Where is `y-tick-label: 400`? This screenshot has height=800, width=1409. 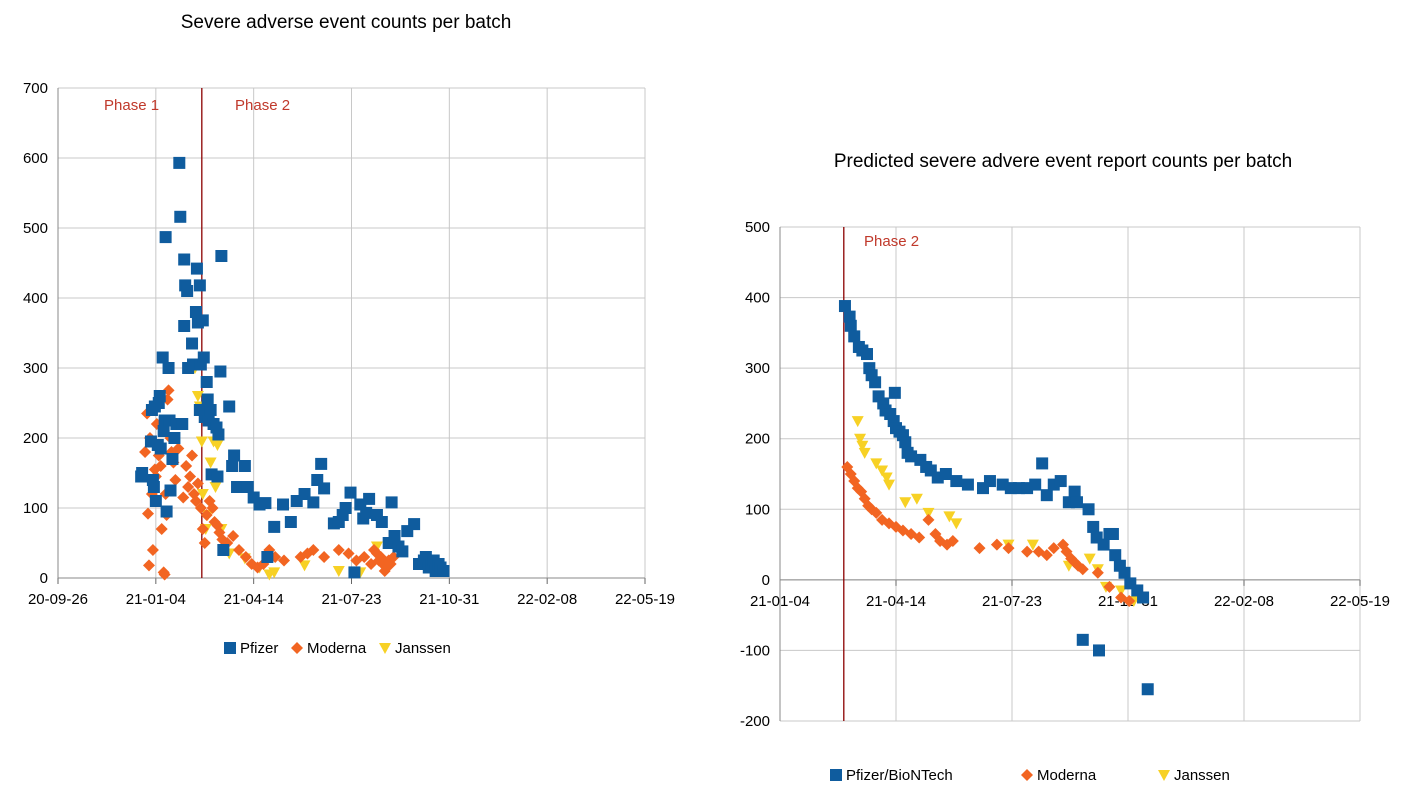 y-tick-label: 400 is located at coordinates (35, 298).